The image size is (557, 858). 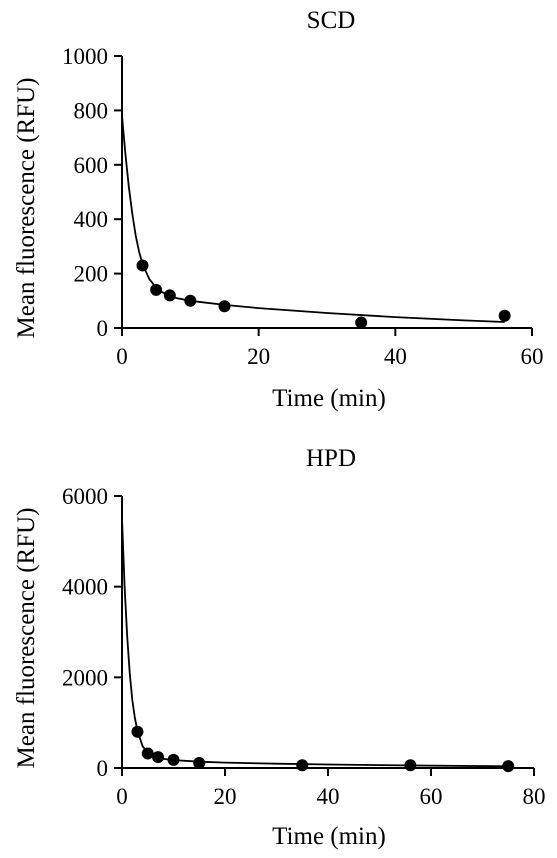 What do you see at coordinates (85, 677) in the screenshot?
I see `y-tick-label: 2000` at bounding box center [85, 677].